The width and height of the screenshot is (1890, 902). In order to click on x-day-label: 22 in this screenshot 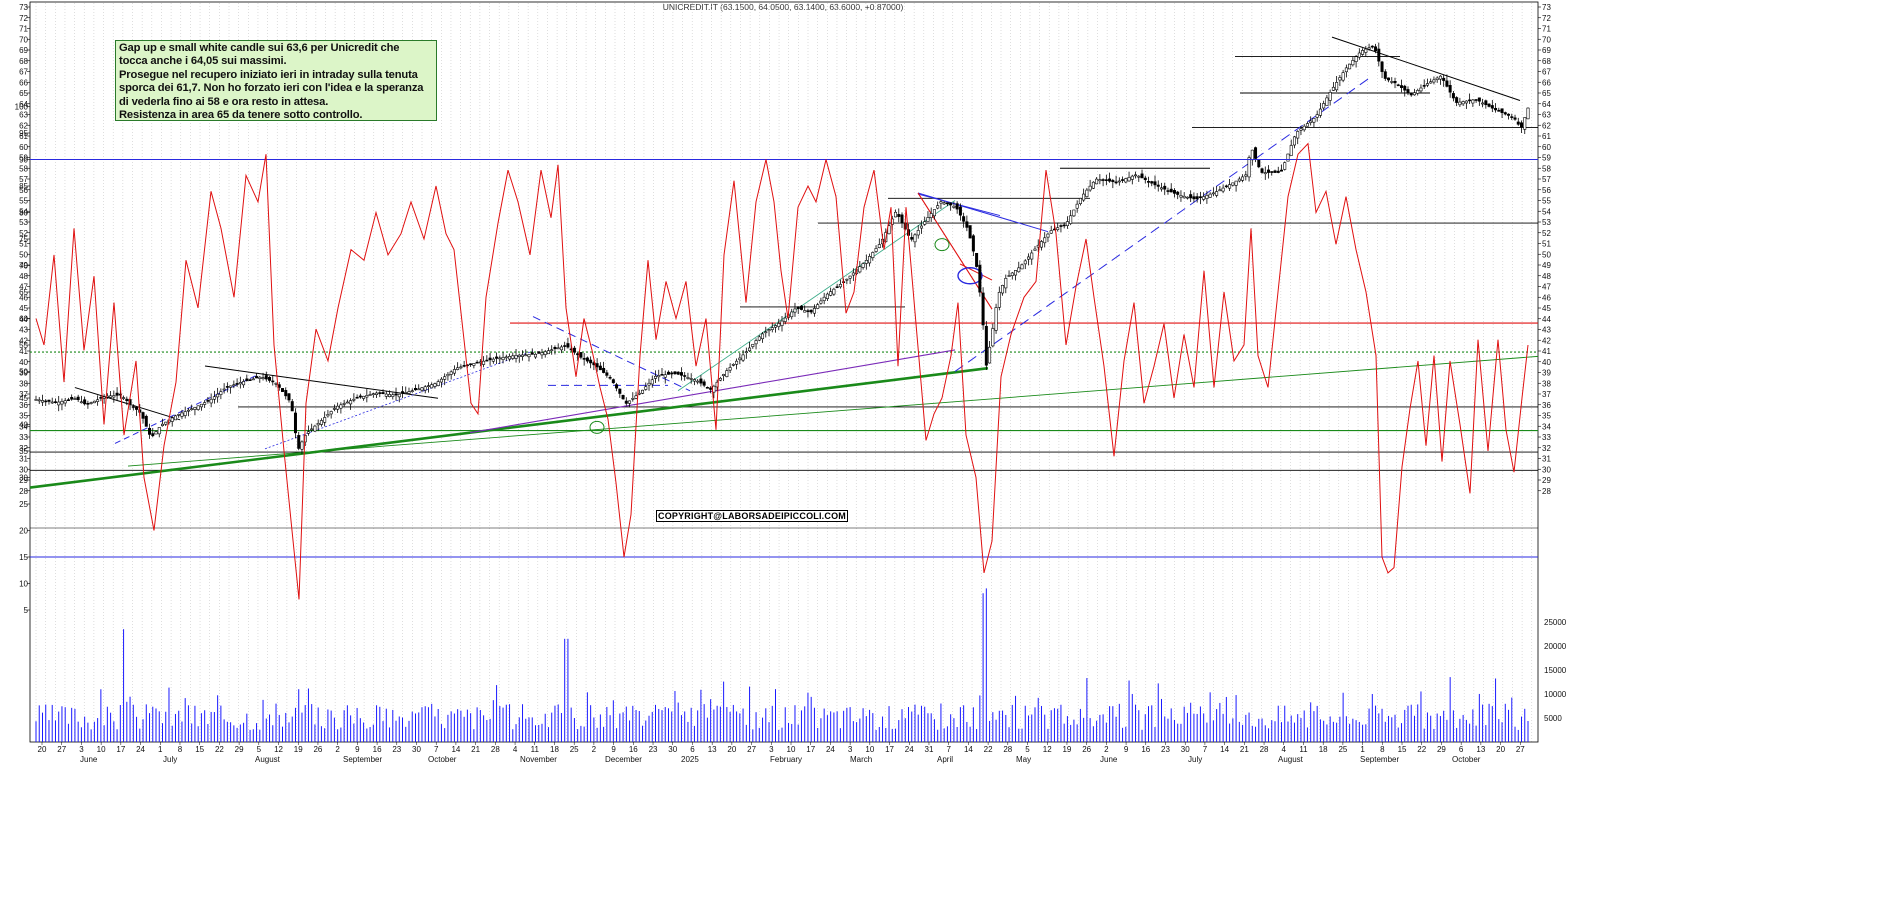, I will do `click(1421, 749)`.